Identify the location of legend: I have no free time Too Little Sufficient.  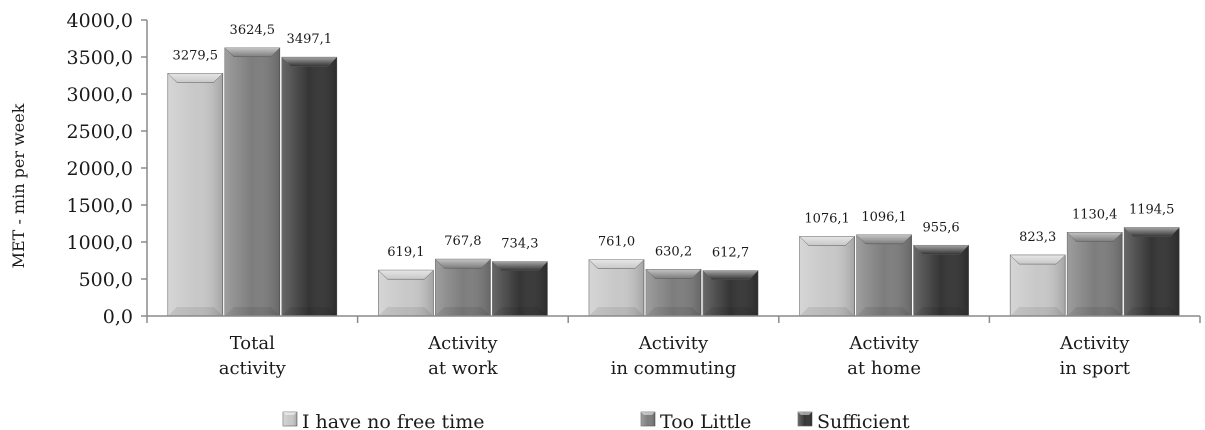
(596, 420).